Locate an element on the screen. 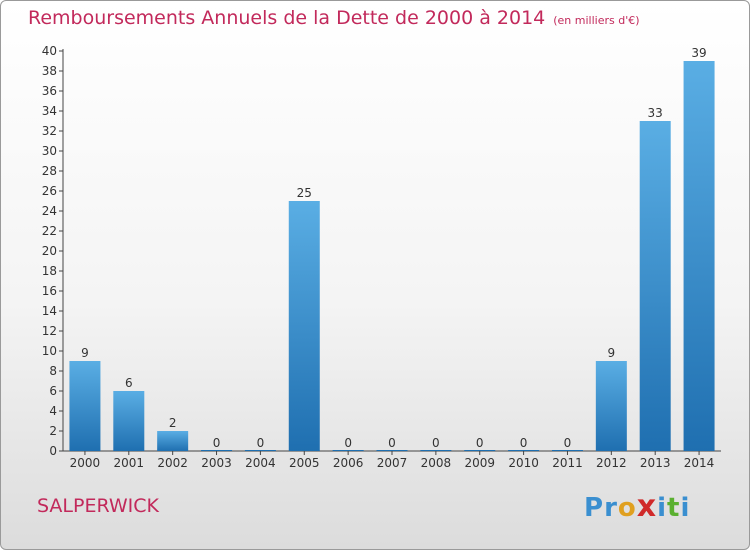 The image size is (750, 550). value-label: 33 is located at coordinates (655, 113).